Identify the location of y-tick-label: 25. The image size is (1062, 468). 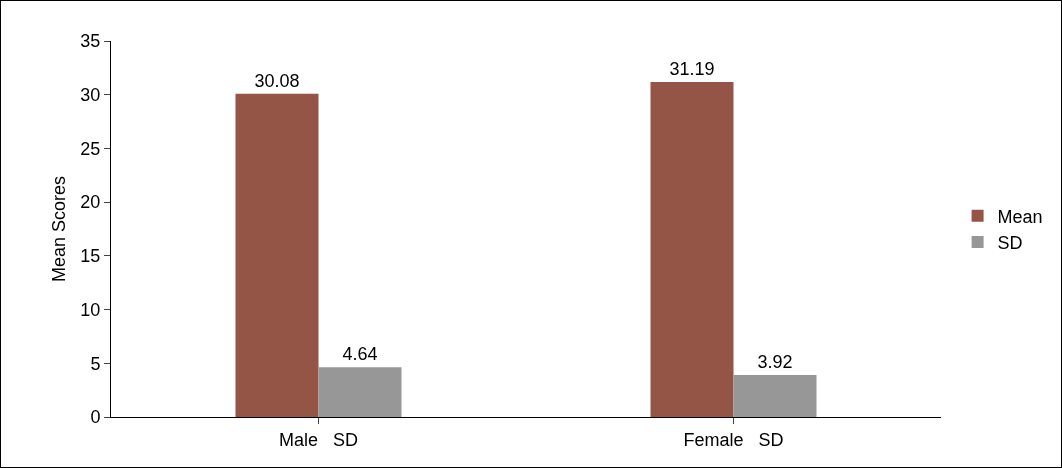
(90, 148).